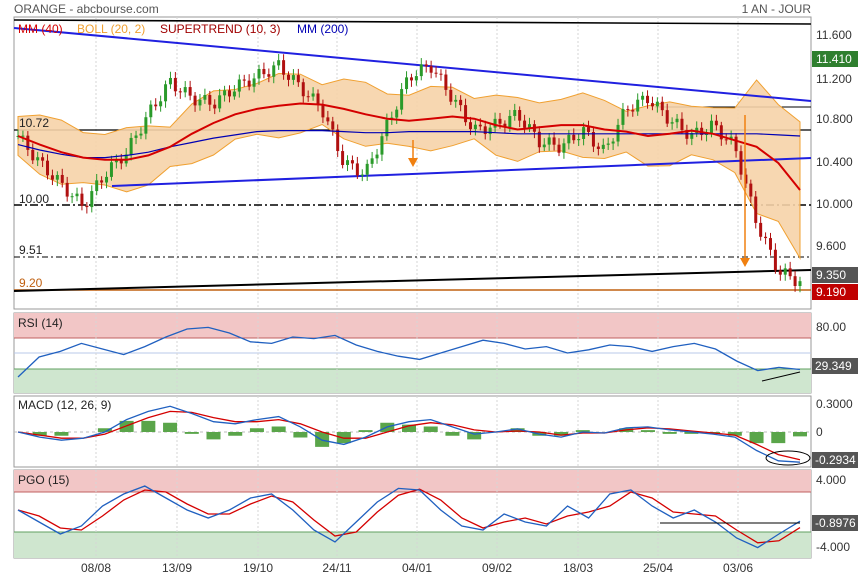  What do you see at coordinates (834, 204) in the screenshot?
I see `price-tick: 10.000` at bounding box center [834, 204].